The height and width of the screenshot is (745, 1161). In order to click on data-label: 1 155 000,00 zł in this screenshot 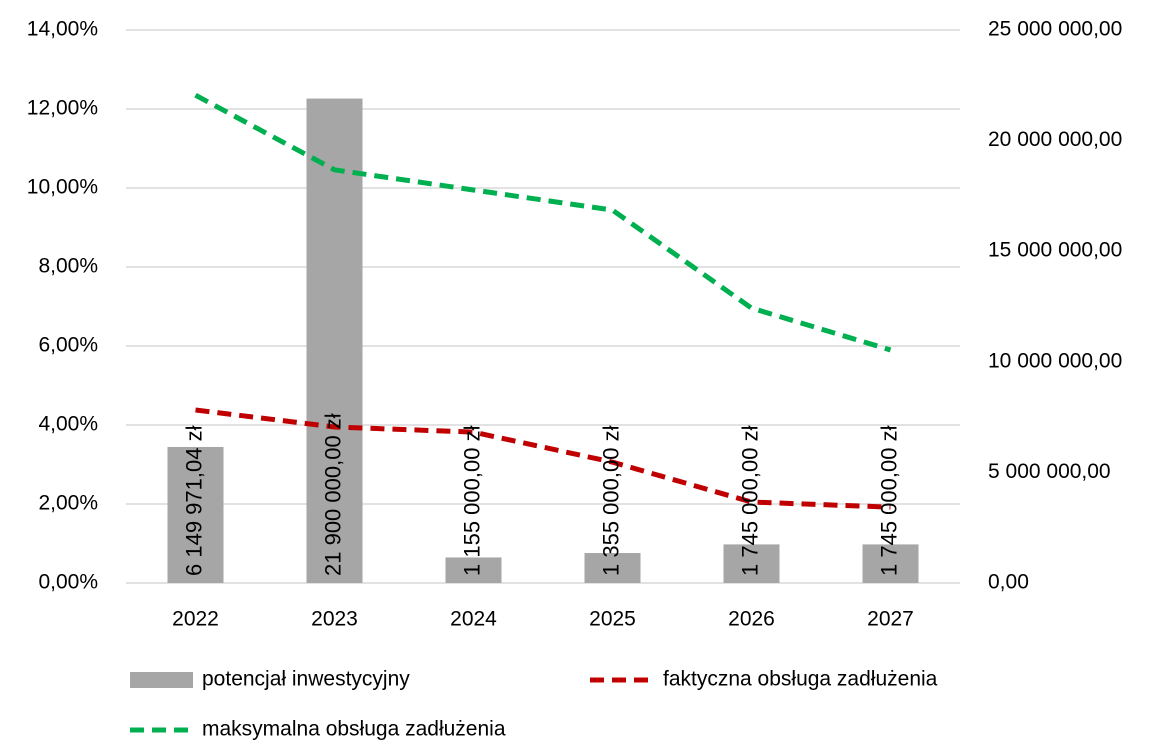, I will do `click(471, 500)`.